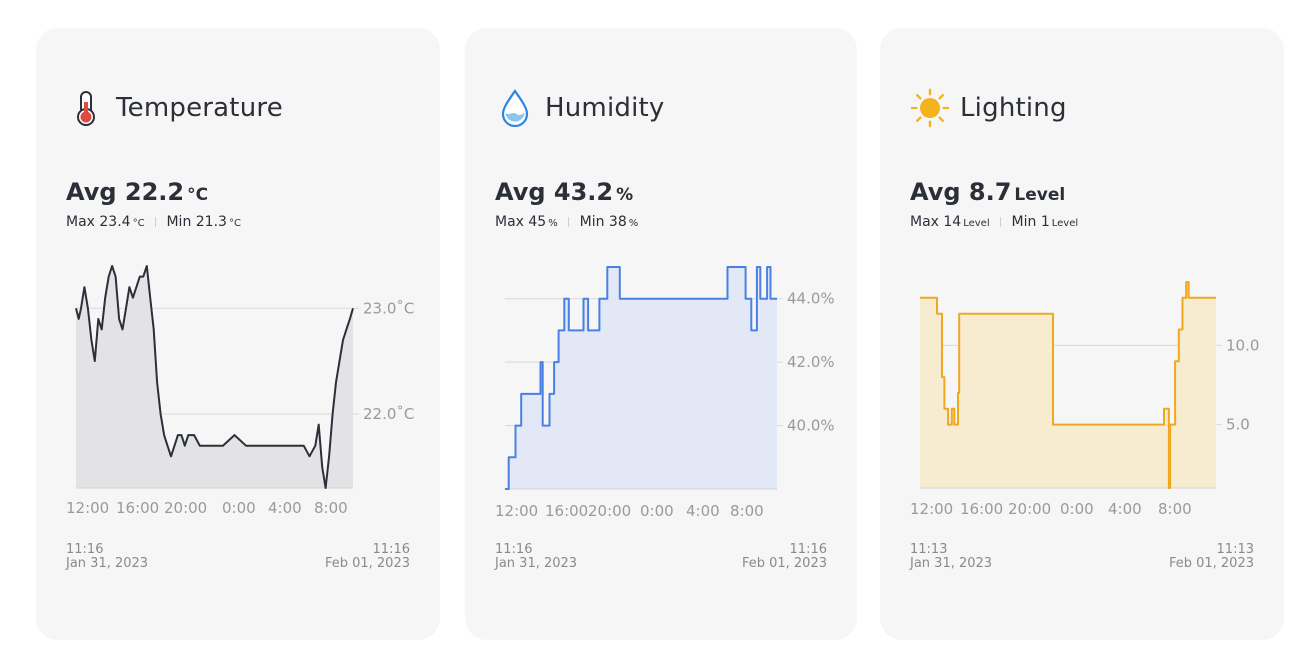 Image resolution: width=1310 pixels, height=661 pixels. What do you see at coordinates (234, 223) in the screenshot?
I see `min-unit: °C` at bounding box center [234, 223].